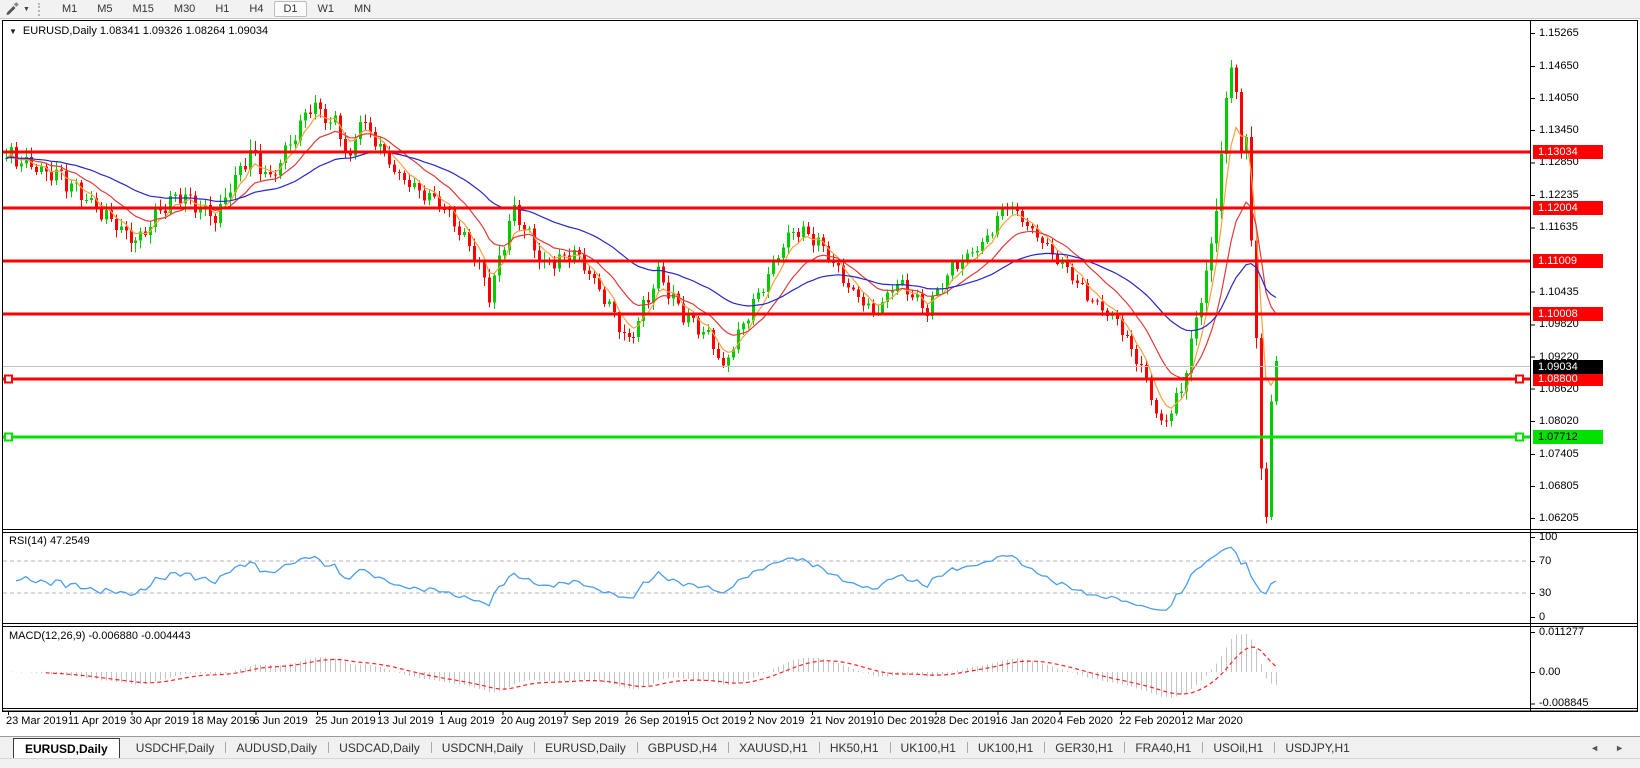 This screenshot has width=1640, height=768. Describe the element at coordinates (1542, 617) in the screenshot. I see `rsi-tick-label: 0` at that location.